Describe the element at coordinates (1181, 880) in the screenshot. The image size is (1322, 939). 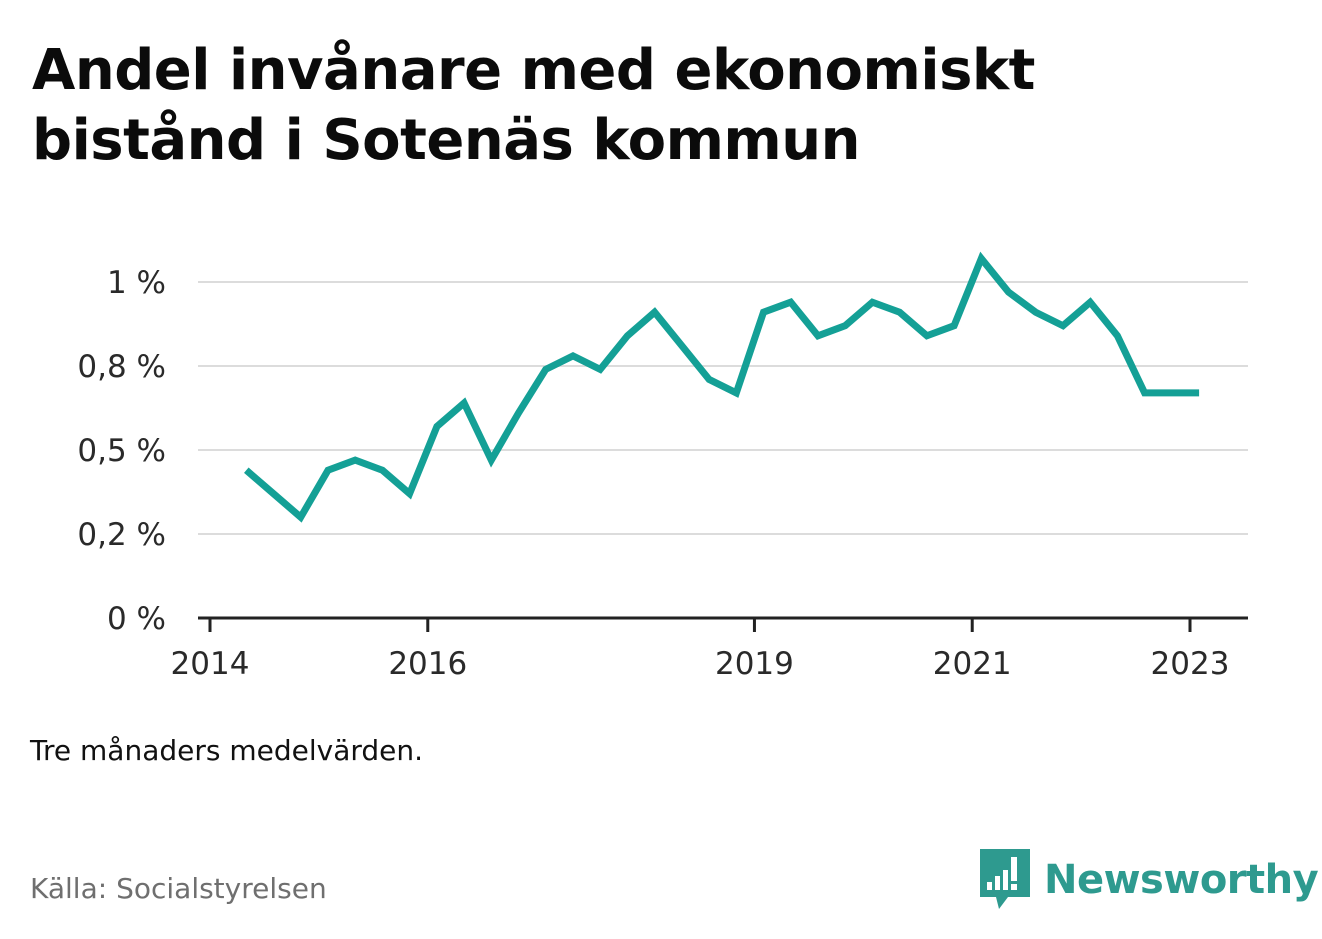
I see `brand-name: Newsworthy` at that location.